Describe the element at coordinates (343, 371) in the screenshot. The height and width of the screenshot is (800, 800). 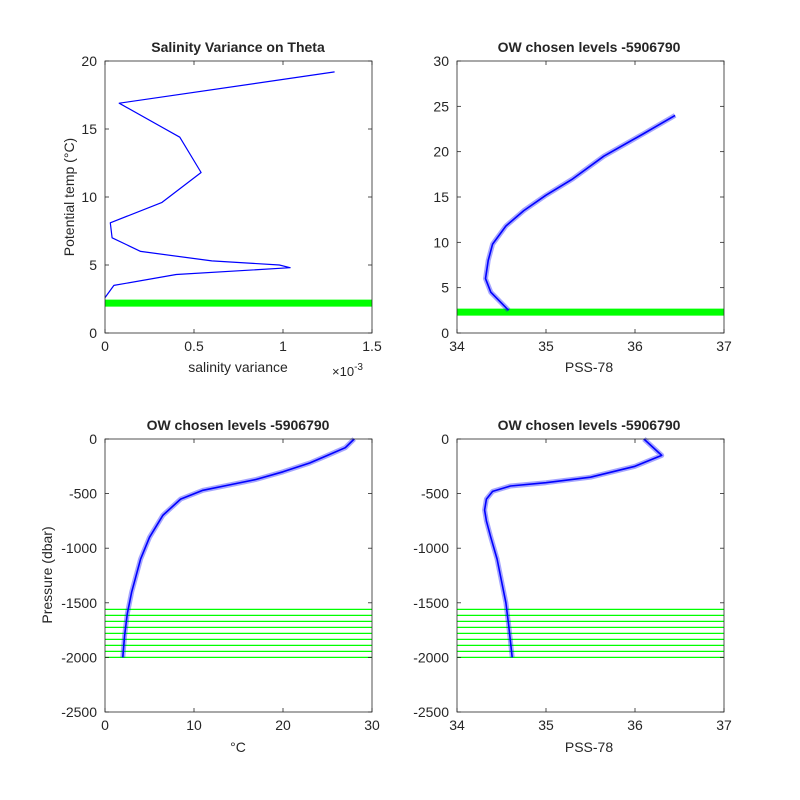
I see `panel-1-x-multiplier-base: ×10` at that location.